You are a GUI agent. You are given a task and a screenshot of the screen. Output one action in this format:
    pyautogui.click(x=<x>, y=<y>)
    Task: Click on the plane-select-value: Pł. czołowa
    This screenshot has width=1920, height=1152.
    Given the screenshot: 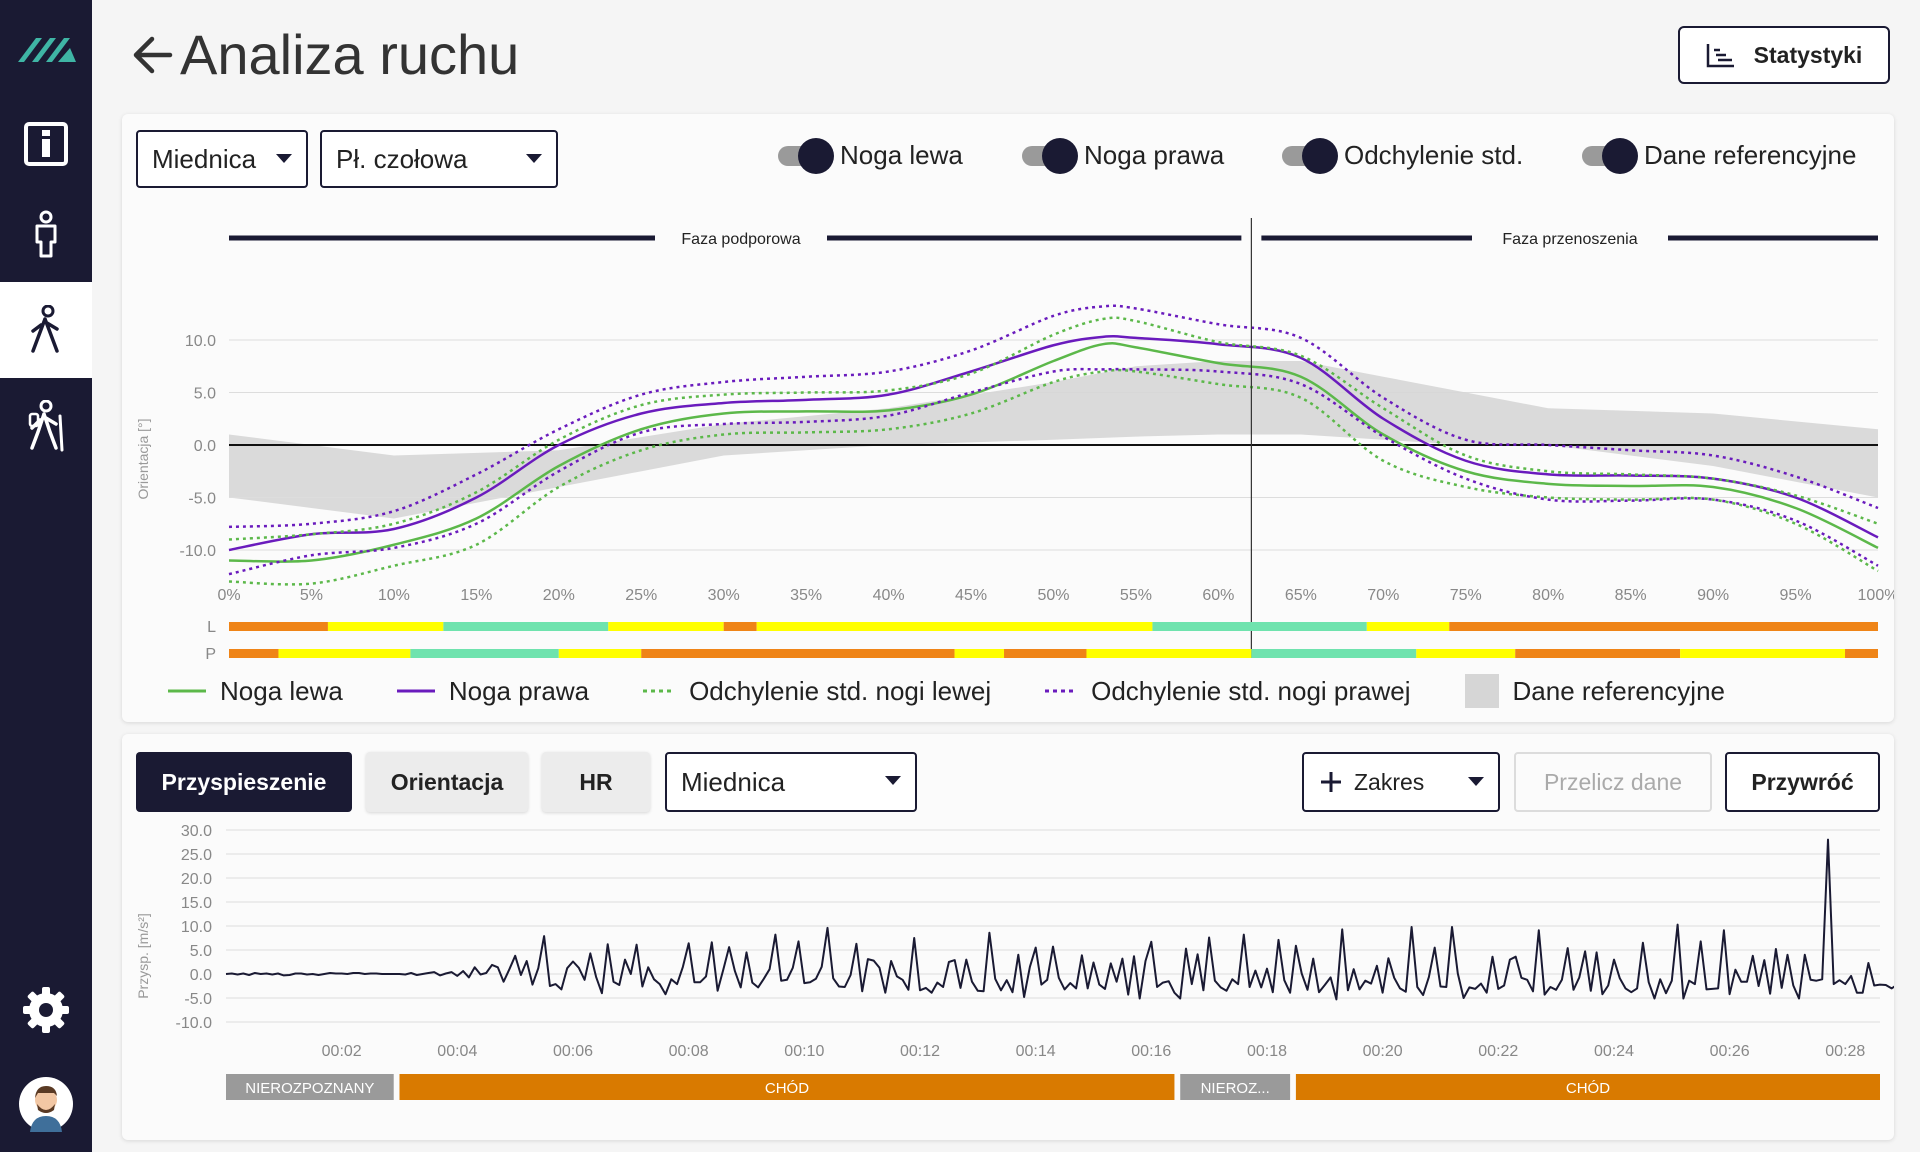 What is the action you would take?
    pyautogui.click(x=402, y=158)
    